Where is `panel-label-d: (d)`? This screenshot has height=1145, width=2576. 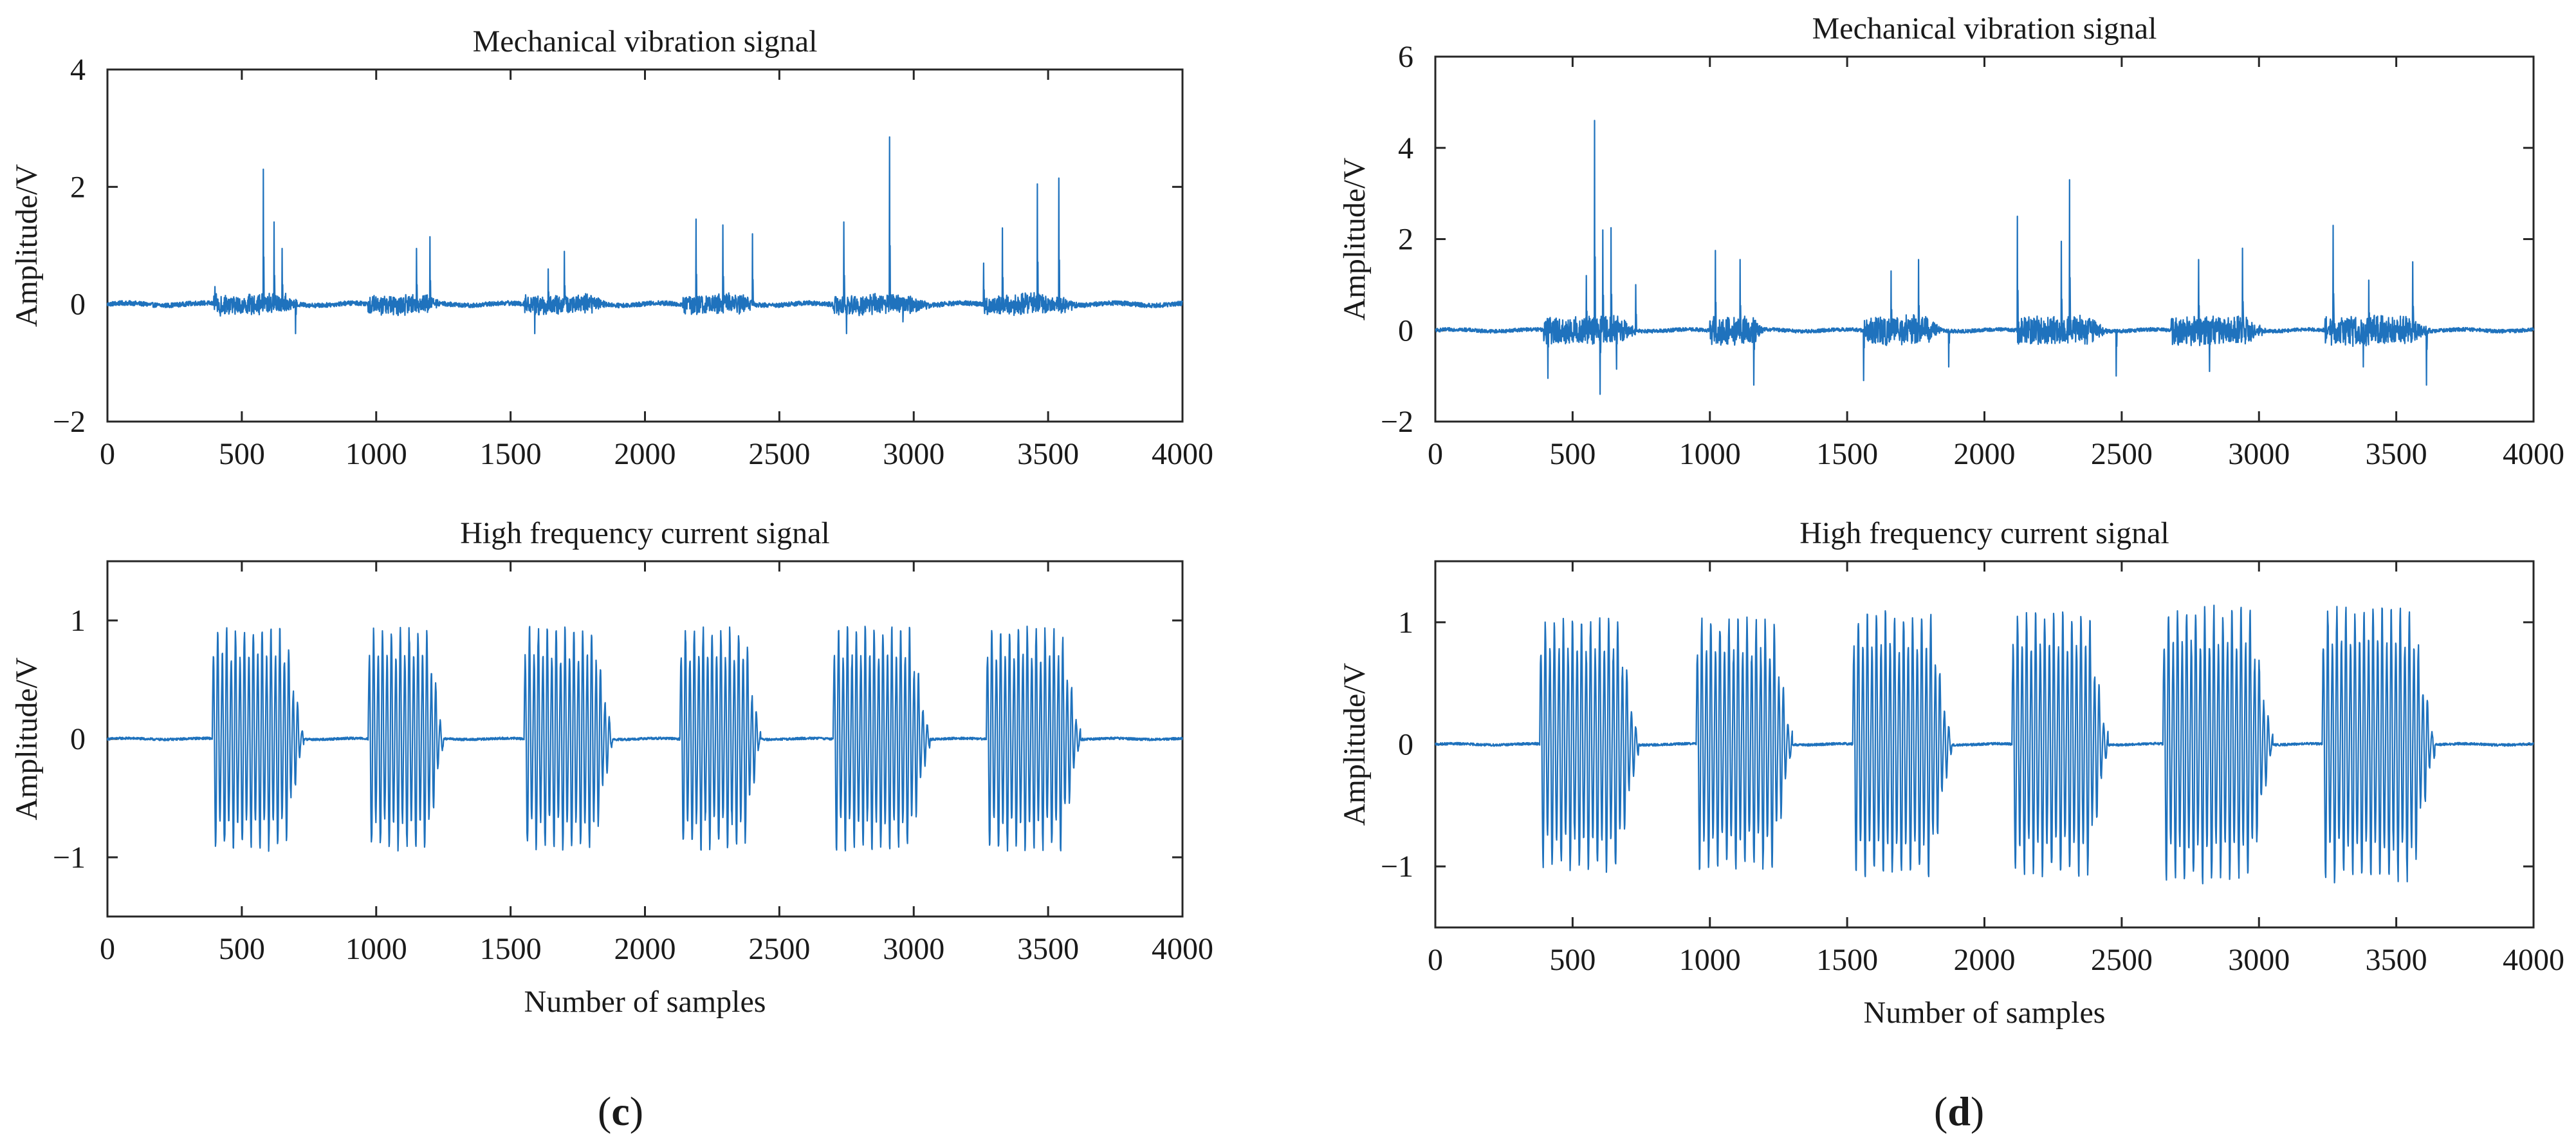
panel-label-d: (d) is located at coordinates (1959, 1111).